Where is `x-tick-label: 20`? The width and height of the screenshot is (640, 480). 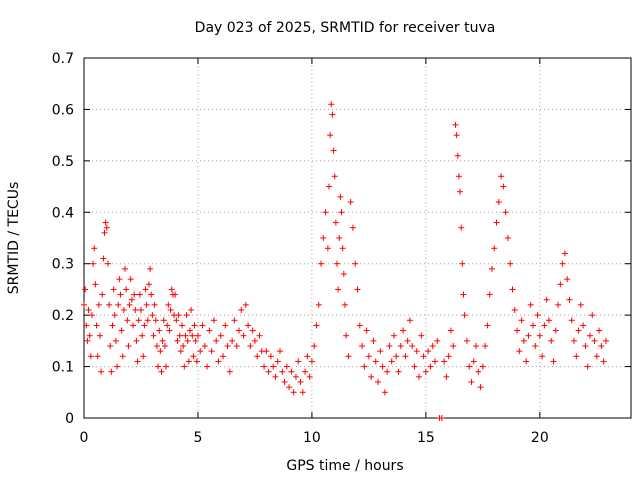
x-tick-label: 20 is located at coordinates (540, 438).